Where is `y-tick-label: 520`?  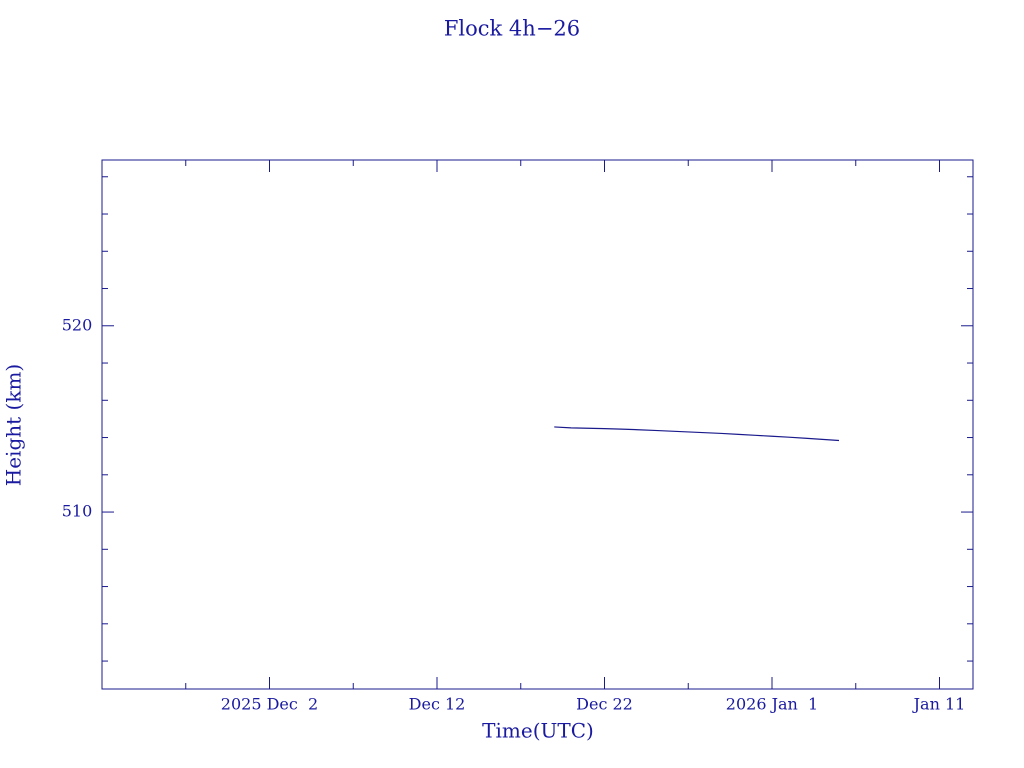
y-tick-label: 520 is located at coordinates (77, 324).